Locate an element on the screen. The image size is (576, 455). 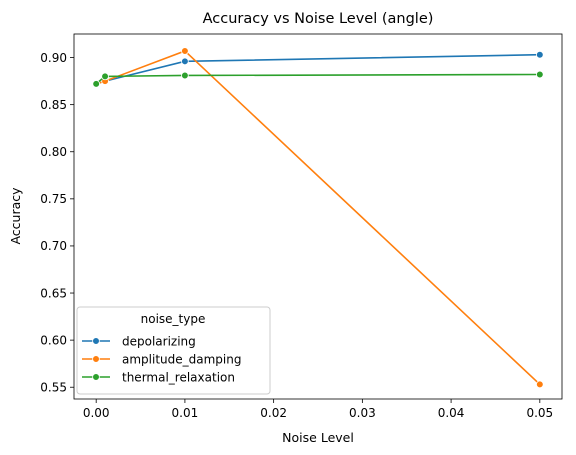
y-tick-label: 0.65 is located at coordinates (53, 293).